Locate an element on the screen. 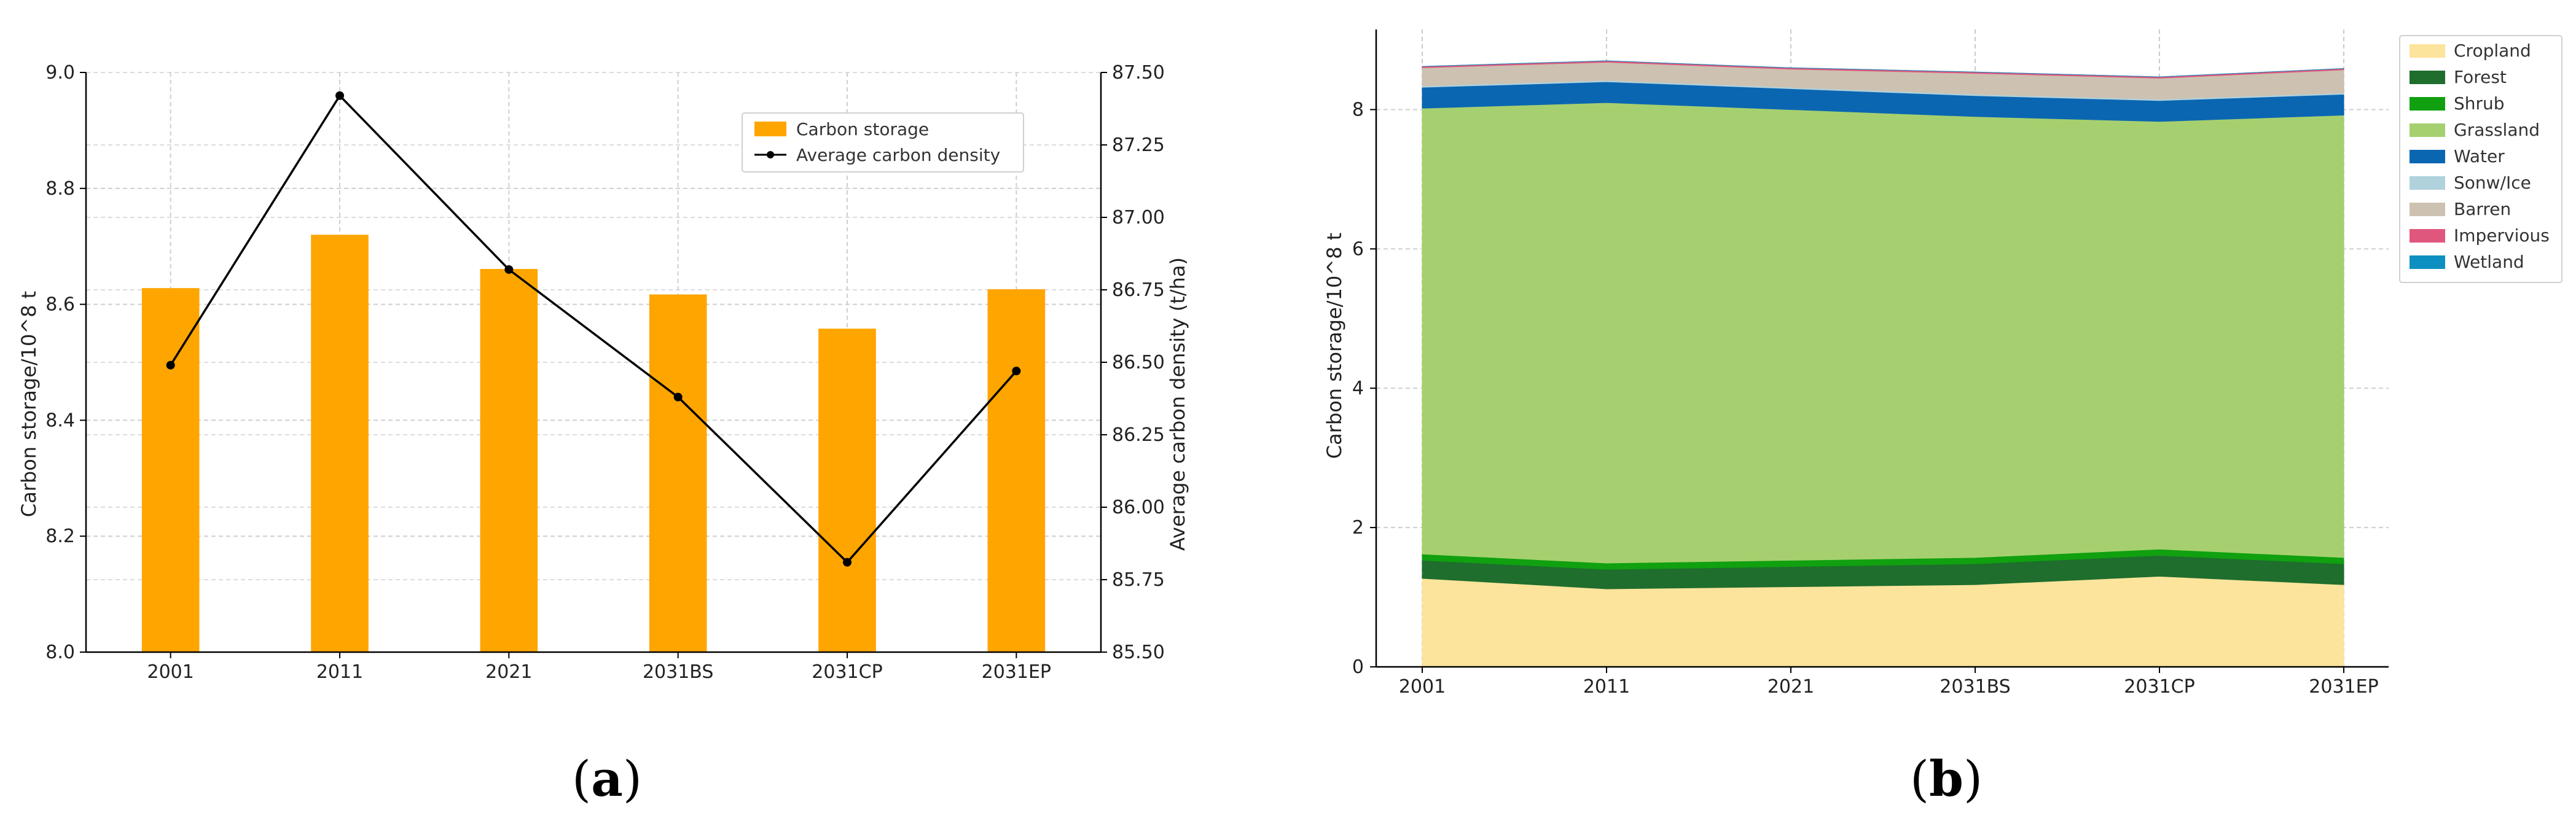  bar-carbon-storage-2001 is located at coordinates (170, 470).